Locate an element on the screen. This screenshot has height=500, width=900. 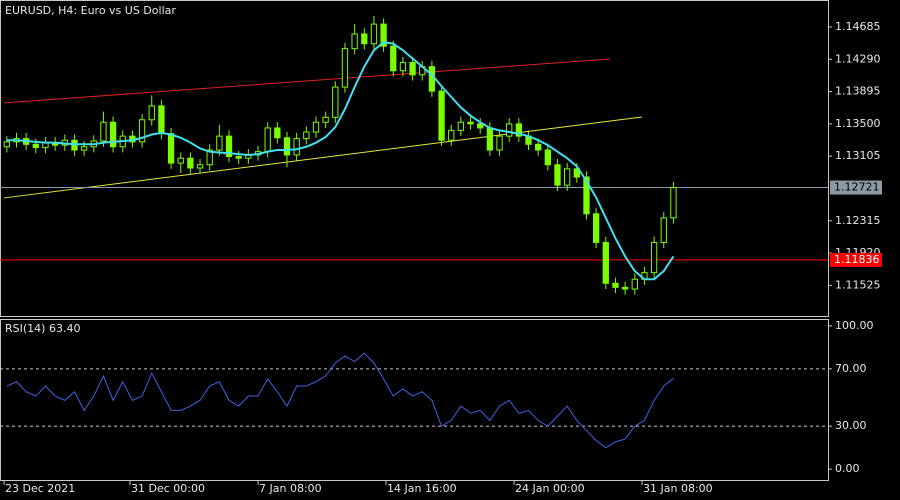
y-tick-label: 1.13500 is located at coordinates (858, 123).